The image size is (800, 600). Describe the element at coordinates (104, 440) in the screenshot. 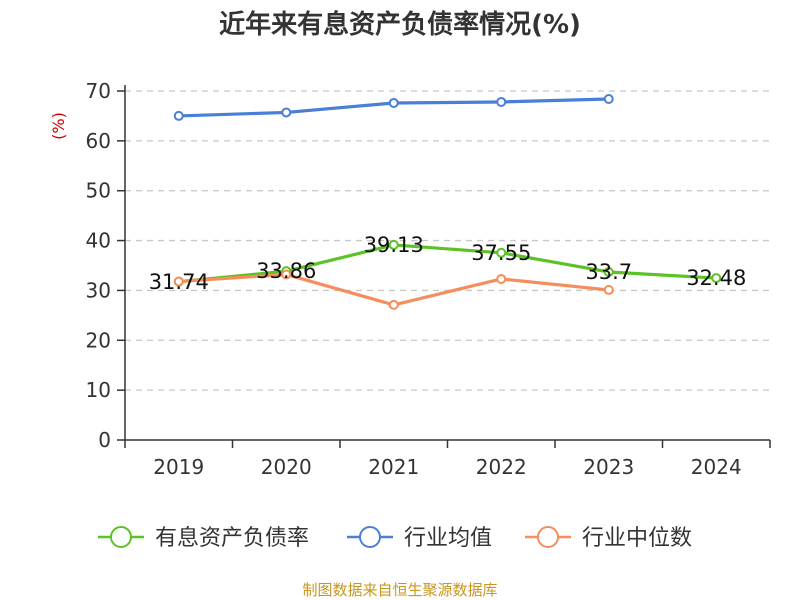

I see `y-tick-label: 0` at that location.